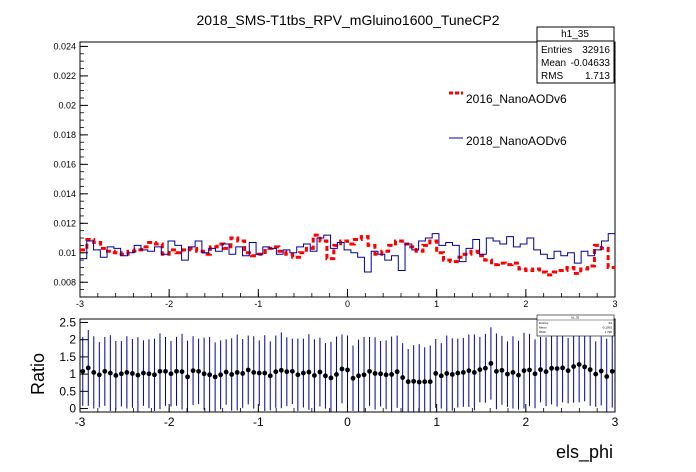 This screenshot has height=472, width=696. What do you see at coordinates (614, 304) in the screenshot?
I see `main-x-tick-label: 3` at bounding box center [614, 304].